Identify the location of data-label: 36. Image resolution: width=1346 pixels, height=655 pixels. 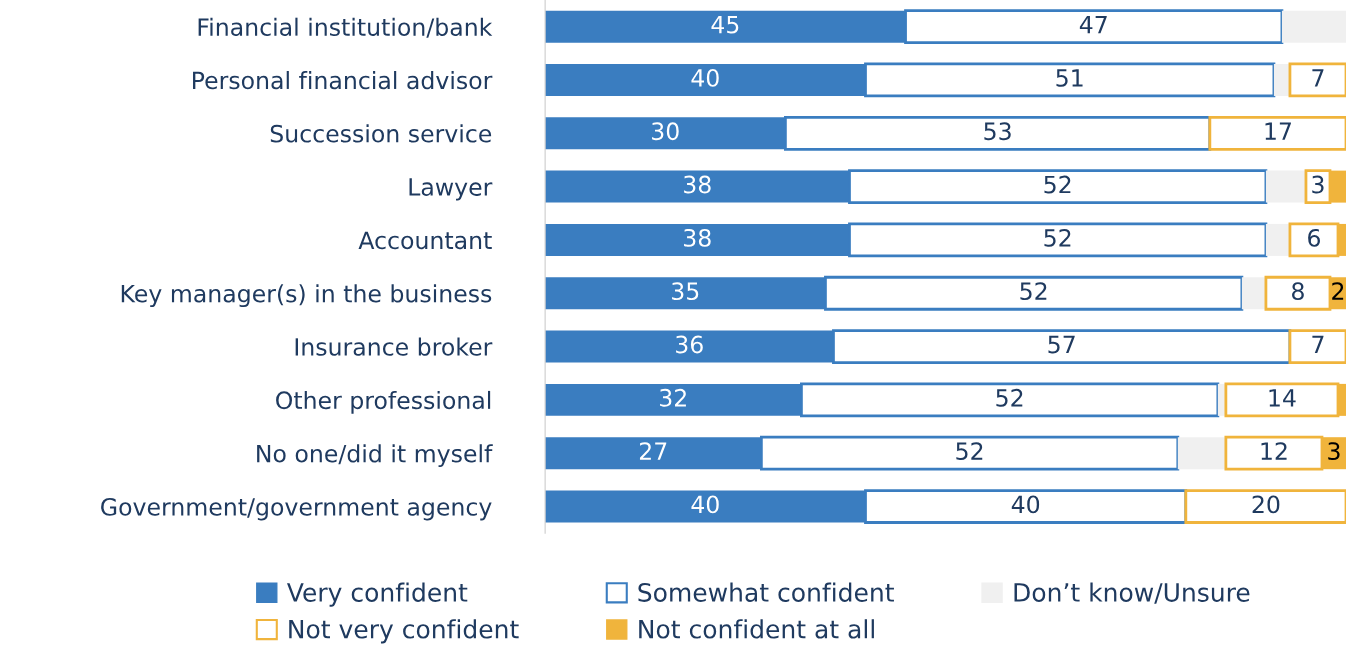
(689, 344).